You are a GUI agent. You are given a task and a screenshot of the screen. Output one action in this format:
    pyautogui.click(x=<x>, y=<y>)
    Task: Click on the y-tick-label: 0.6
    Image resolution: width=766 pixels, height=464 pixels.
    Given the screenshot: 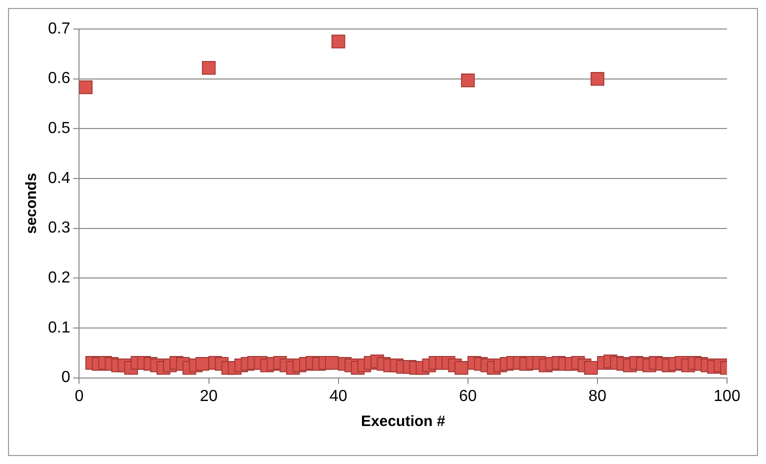 What is the action you would take?
    pyautogui.click(x=59, y=79)
    